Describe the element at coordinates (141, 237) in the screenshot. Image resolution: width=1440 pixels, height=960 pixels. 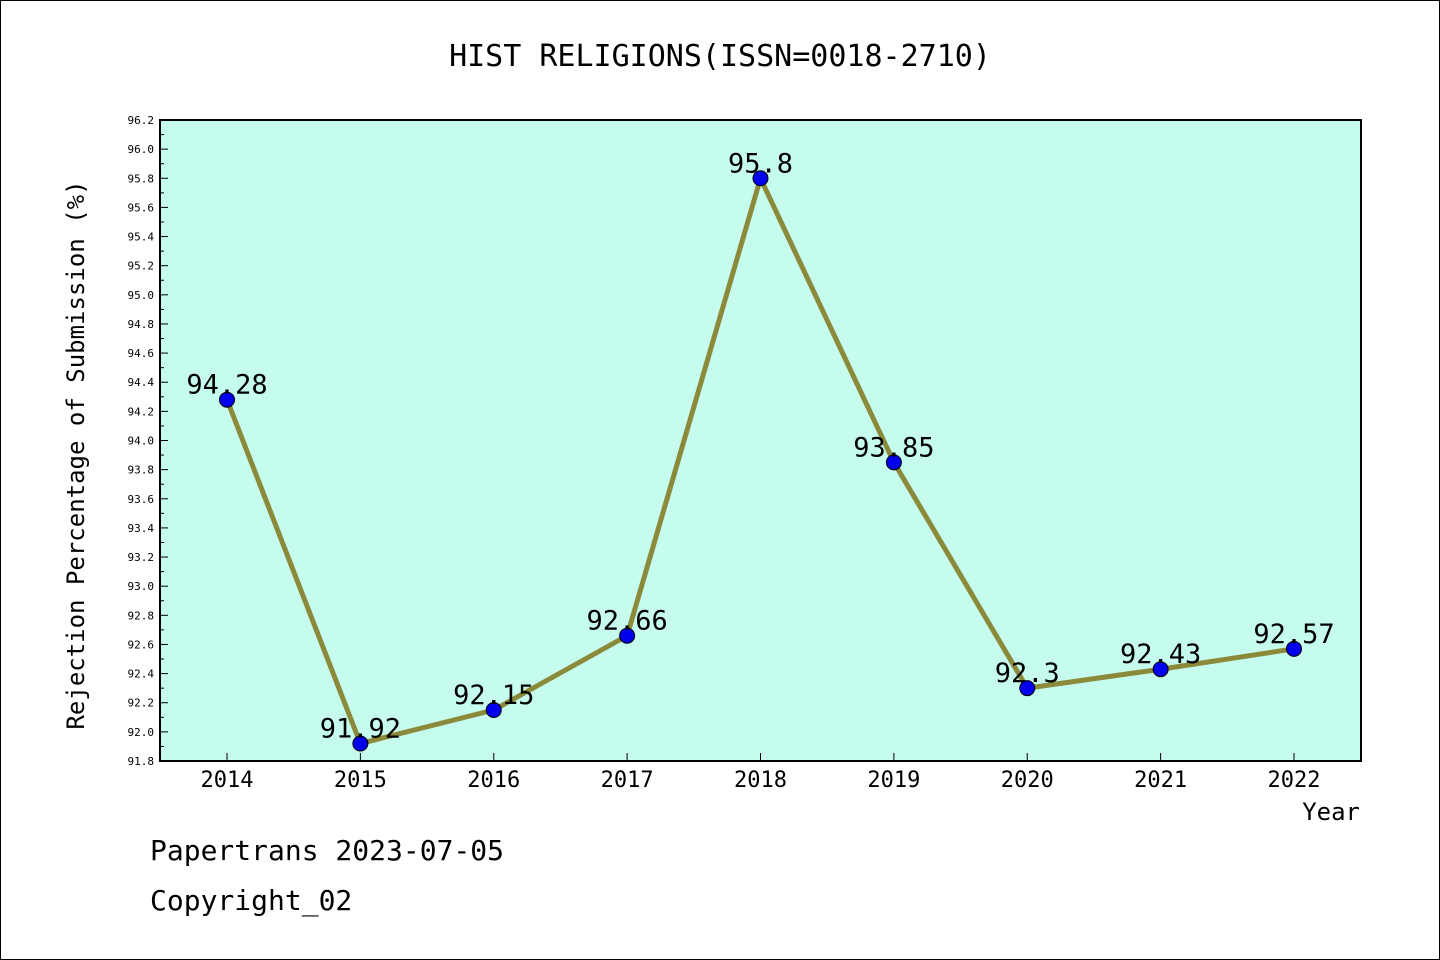
I see `y-tick-label: 95.4` at that location.